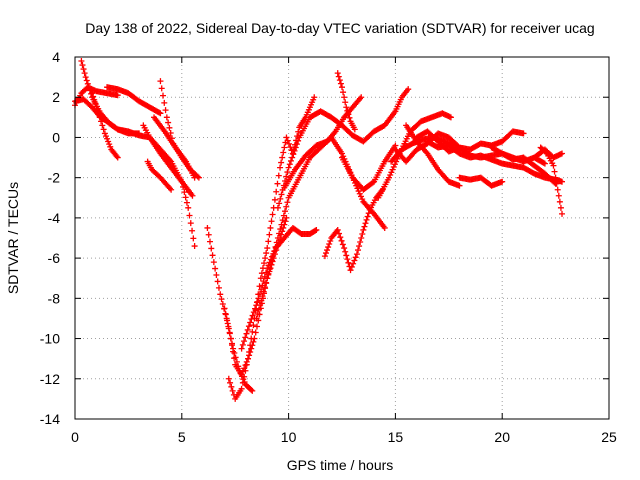 Image resolution: width=640 pixels, height=480 pixels. What do you see at coordinates (609, 437) in the screenshot?
I see `x-tick-label: 25` at bounding box center [609, 437].